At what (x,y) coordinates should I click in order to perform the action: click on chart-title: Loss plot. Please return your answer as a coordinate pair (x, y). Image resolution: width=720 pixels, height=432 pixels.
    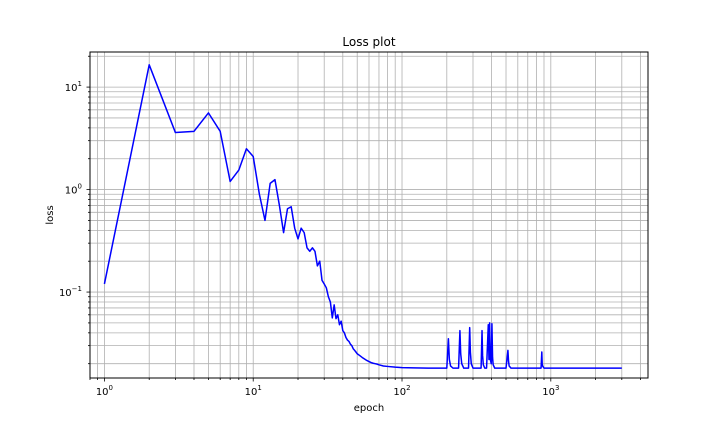
    Looking at the image, I should click on (368, 42).